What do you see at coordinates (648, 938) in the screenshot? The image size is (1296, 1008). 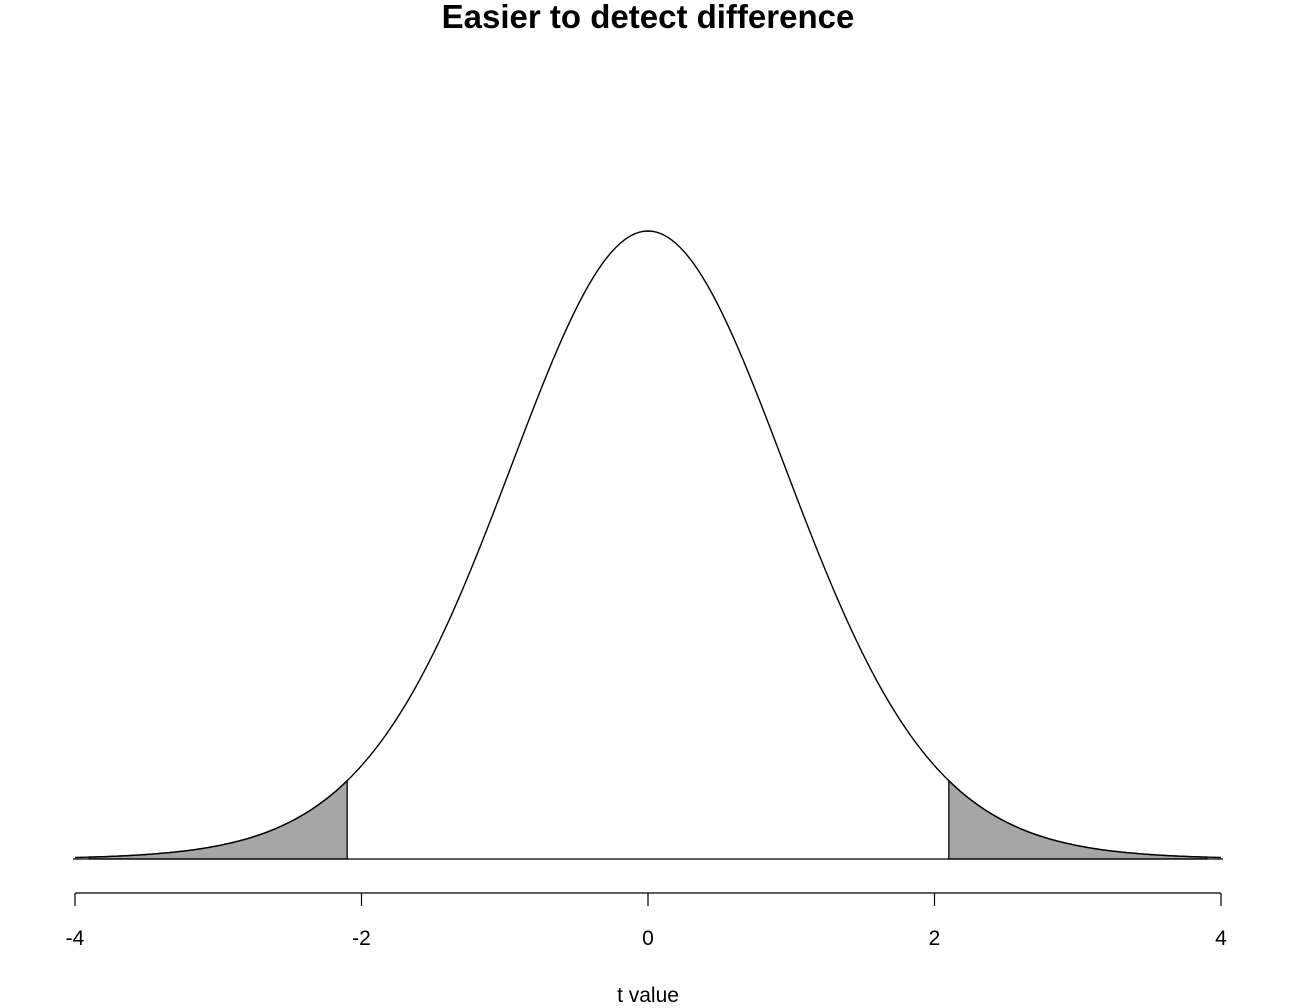 I see `x-tick-label: 0` at bounding box center [648, 938].